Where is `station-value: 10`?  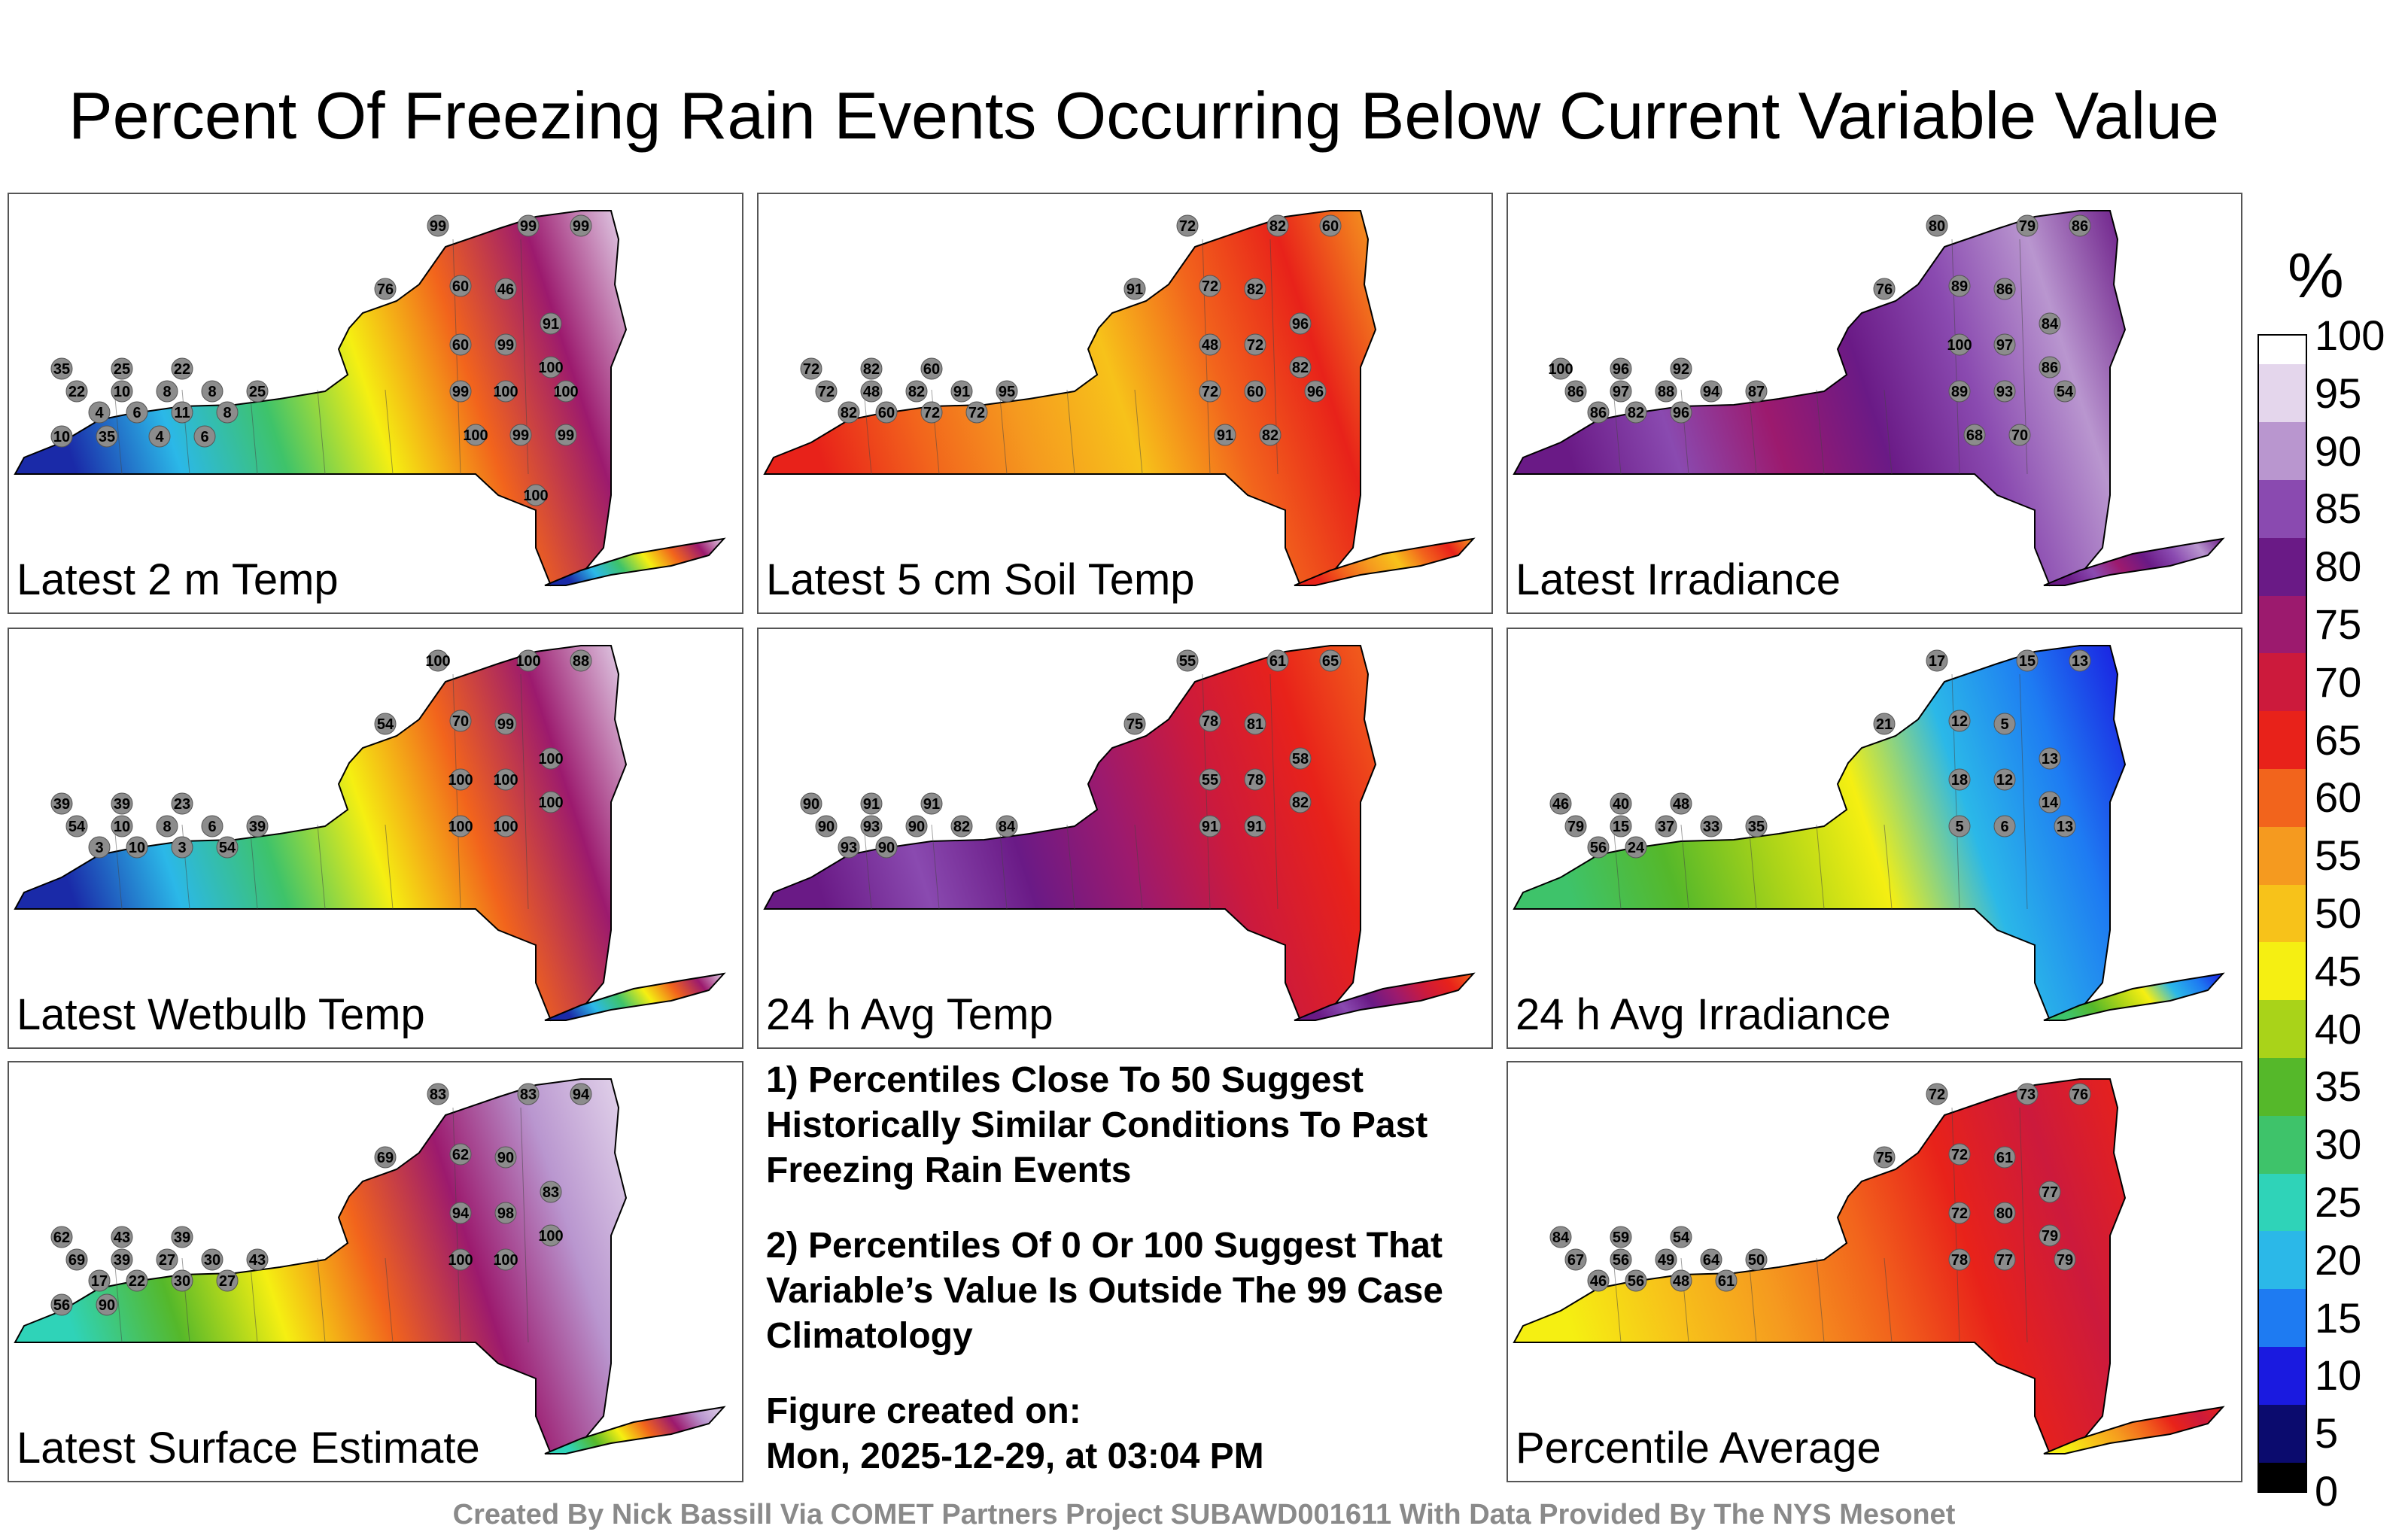
station-value: 10 is located at coordinates (122, 392).